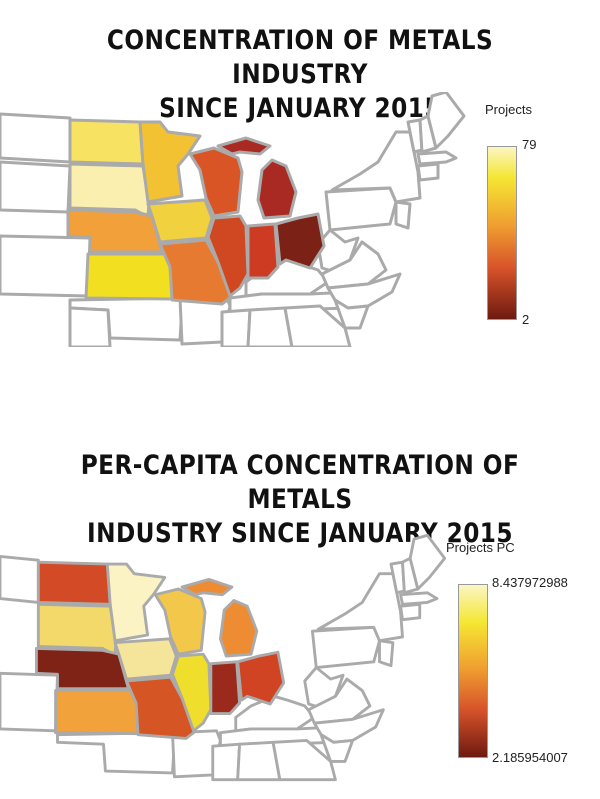 The image size is (600, 799). I want to click on legend-min-label: 2, so click(526, 319).